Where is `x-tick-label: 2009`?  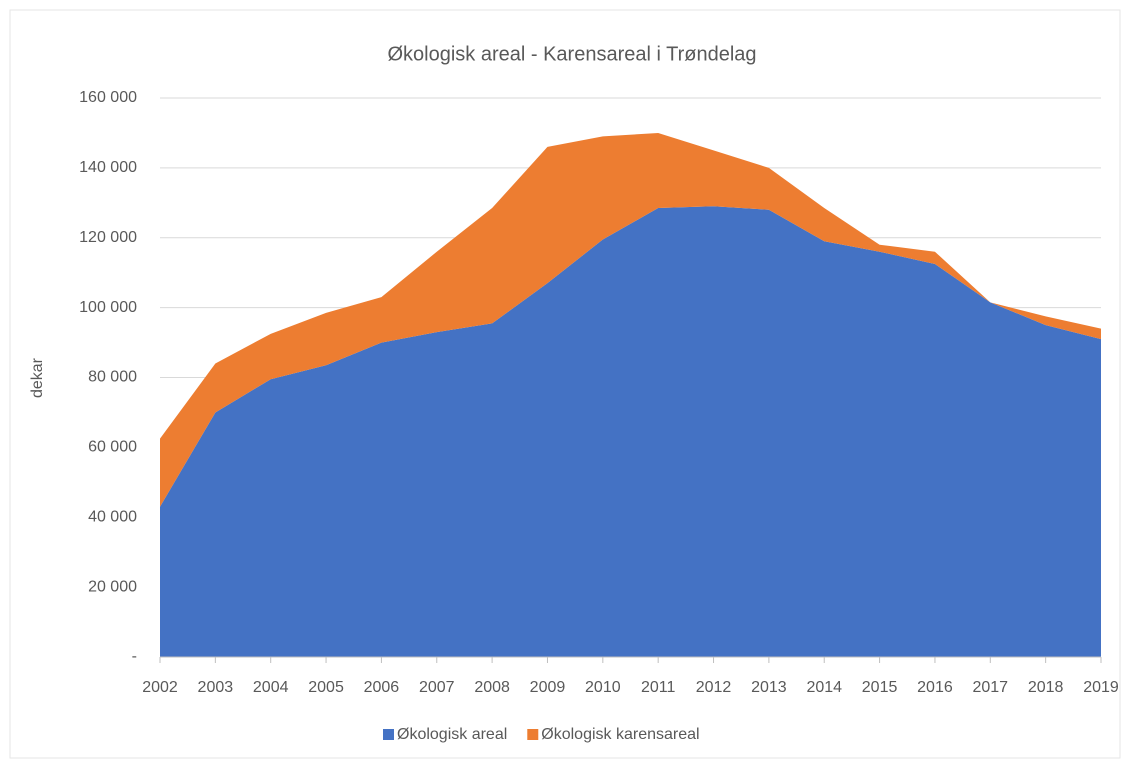 x-tick-label: 2009 is located at coordinates (548, 687).